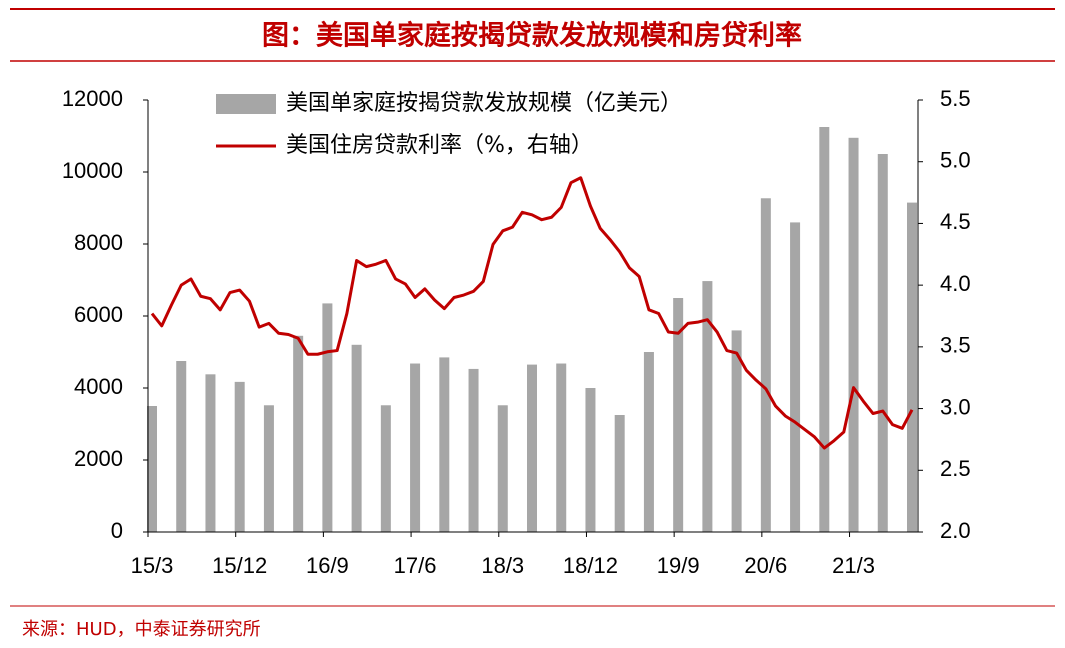 The width and height of the screenshot is (1065, 648). Describe the element at coordinates (415, 565) in the screenshot. I see `x-tick-label: 17/6` at that location.